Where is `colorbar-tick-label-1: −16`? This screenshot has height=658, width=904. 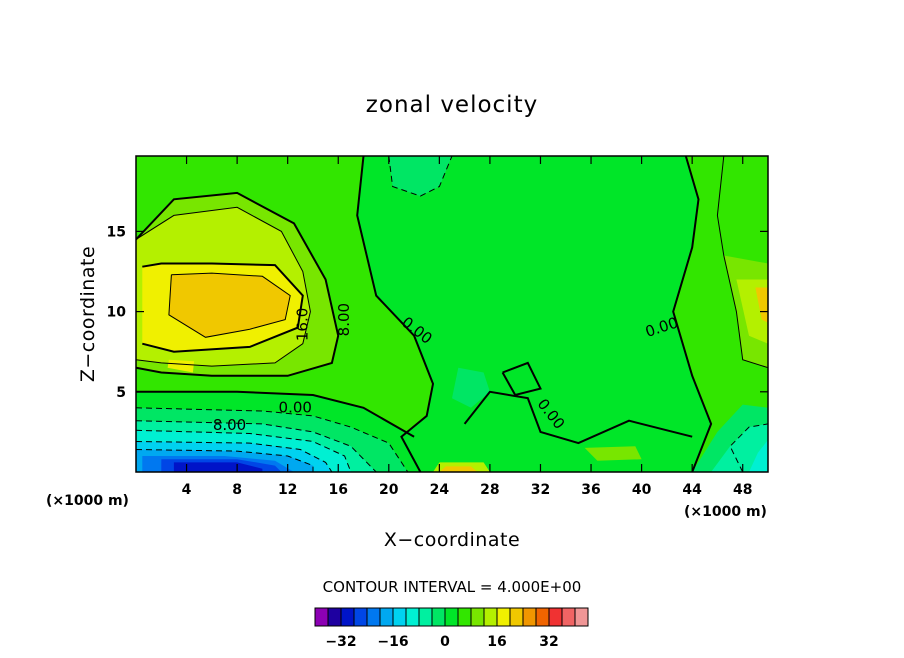
colorbar-tick-label-1: −16 is located at coordinates (392, 642).